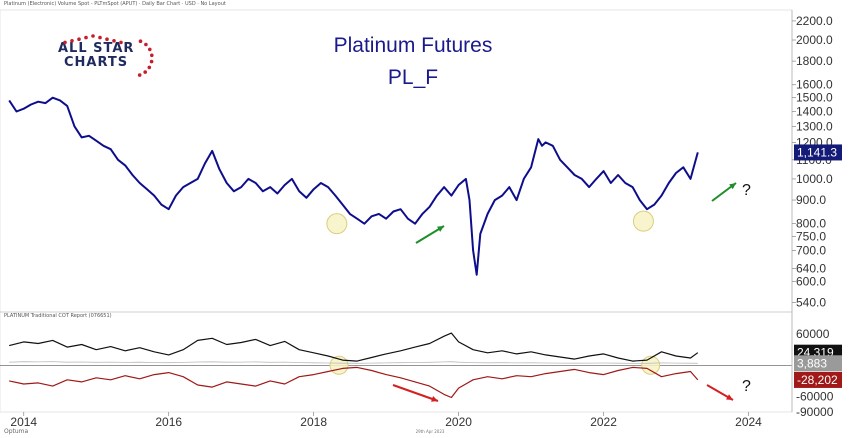  I want to click on price-tick-label: 800.0, so click(811, 224).